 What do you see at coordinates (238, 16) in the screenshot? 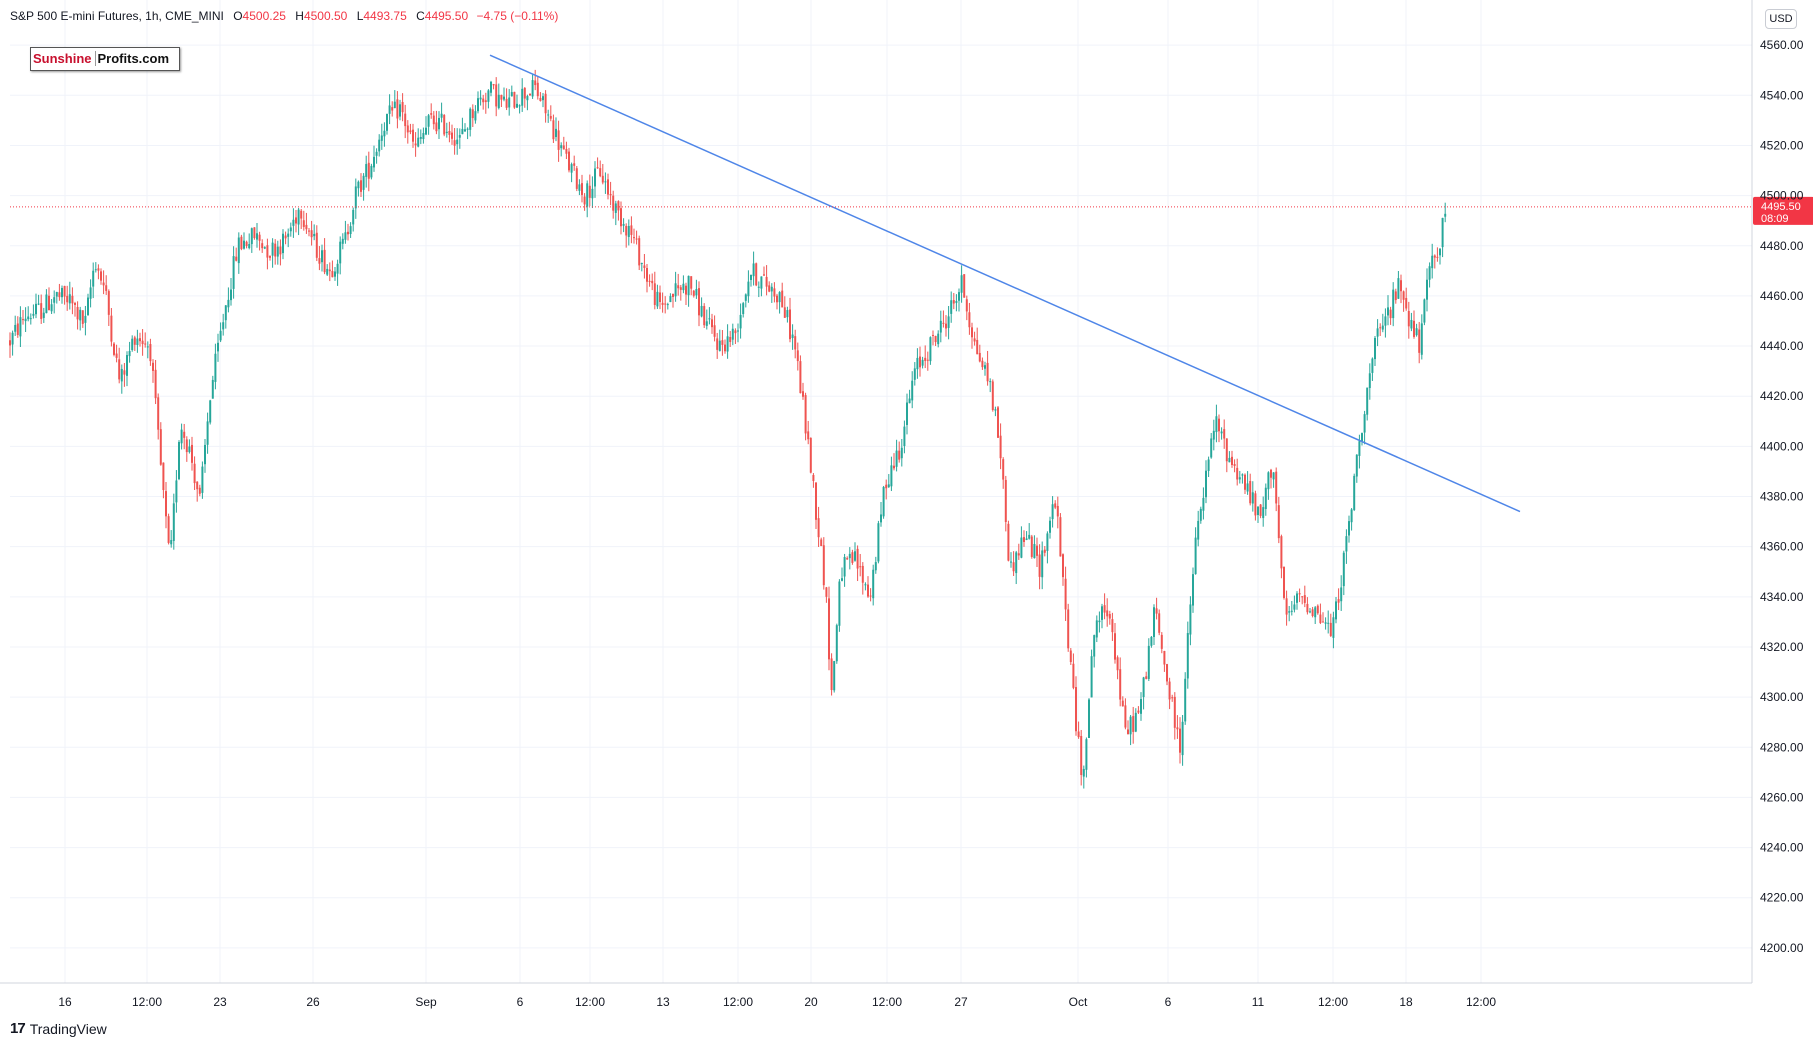
I see `open-label: O` at bounding box center [238, 16].